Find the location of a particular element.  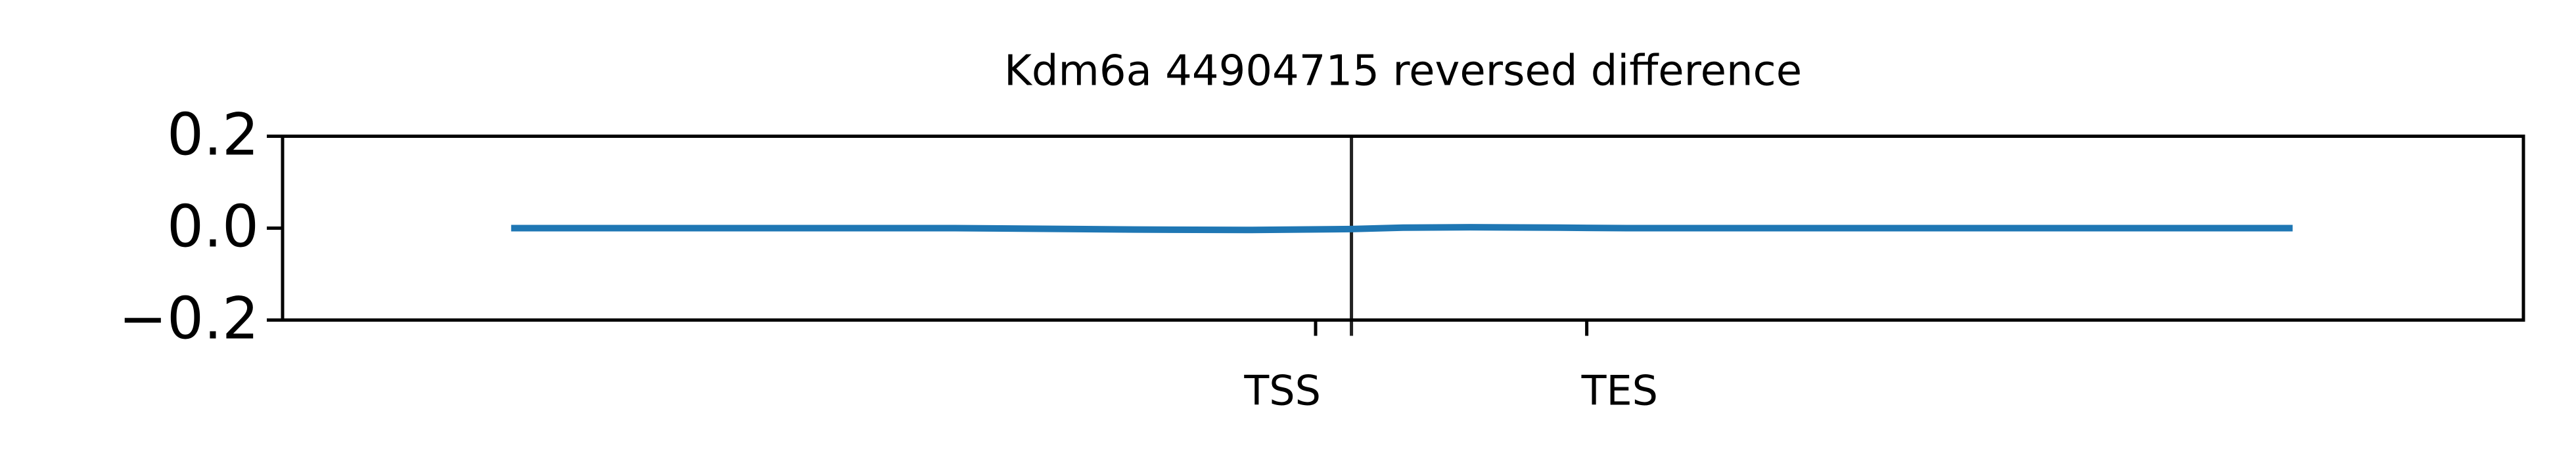

x-tick-label: TSS is located at coordinates (1282, 391).